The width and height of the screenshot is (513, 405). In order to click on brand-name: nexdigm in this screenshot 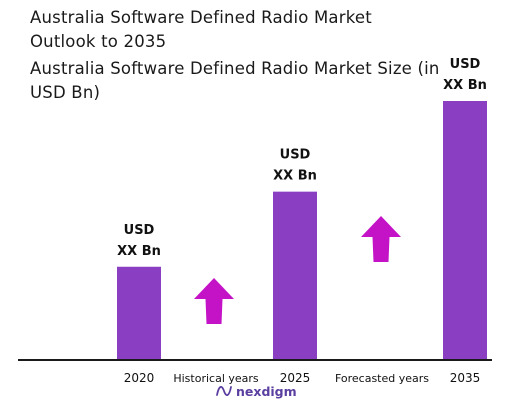, I will do `click(266, 391)`.